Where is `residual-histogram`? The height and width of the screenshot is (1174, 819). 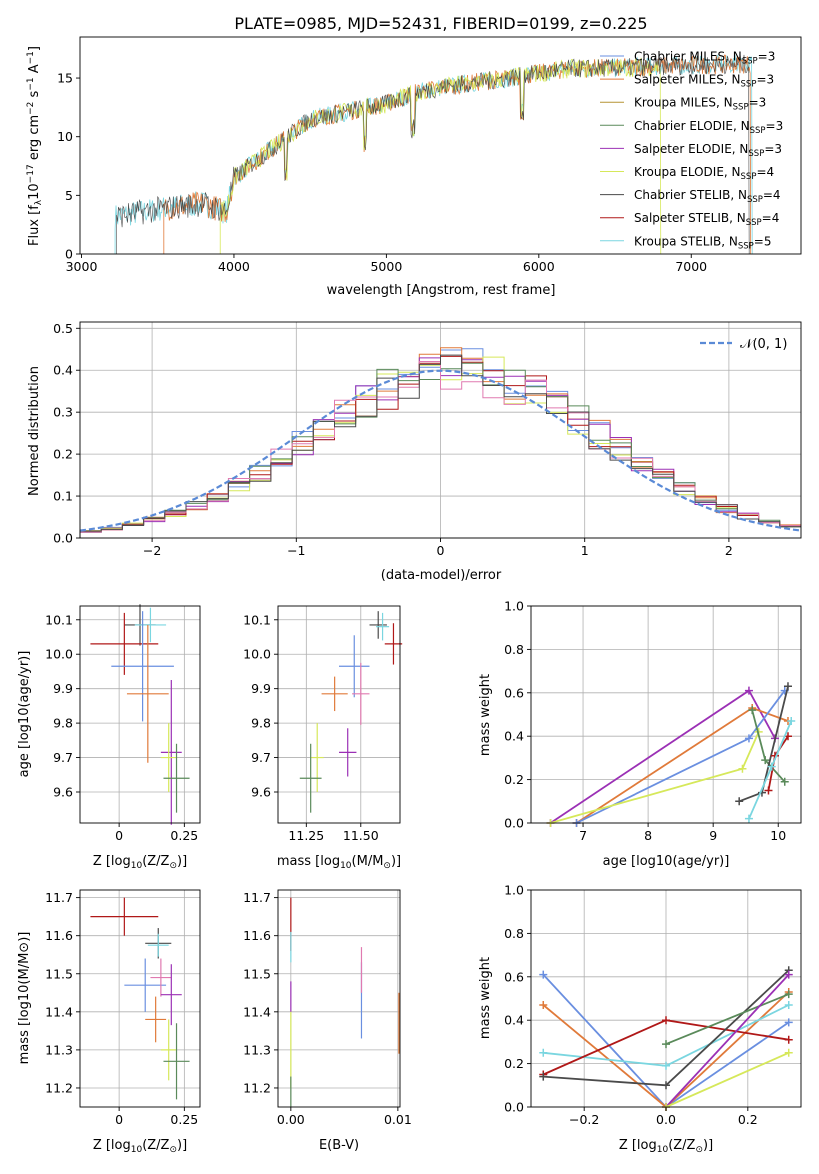
residual-histogram is located at coordinates (440, 446).